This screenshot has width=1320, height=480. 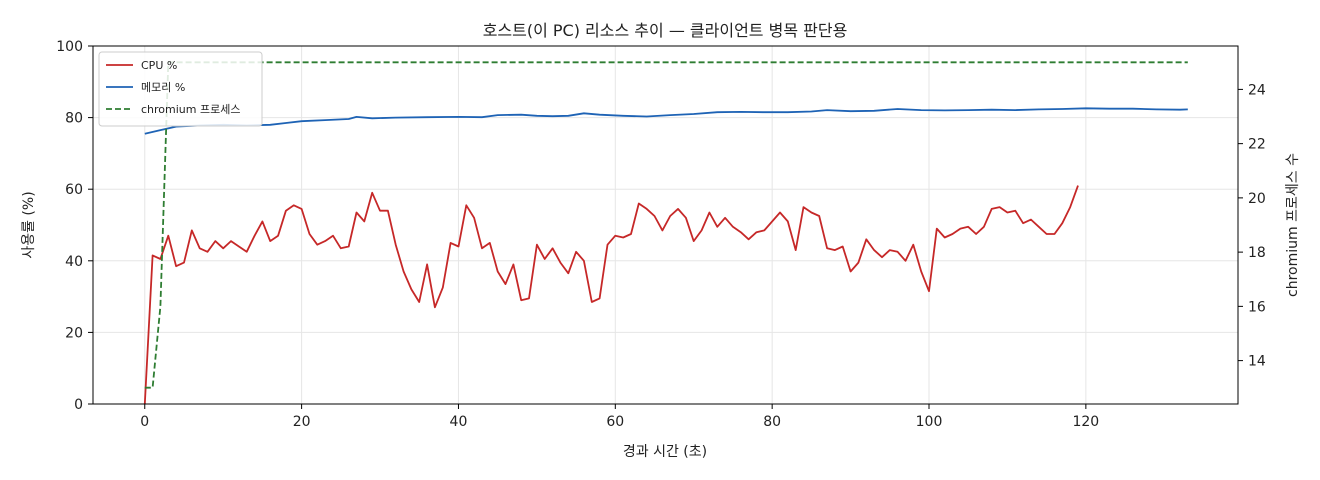 What do you see at coordinates (74, 119) in the screenshot?
I see `y-tick-label: 80` at bounding box center [74, 119].